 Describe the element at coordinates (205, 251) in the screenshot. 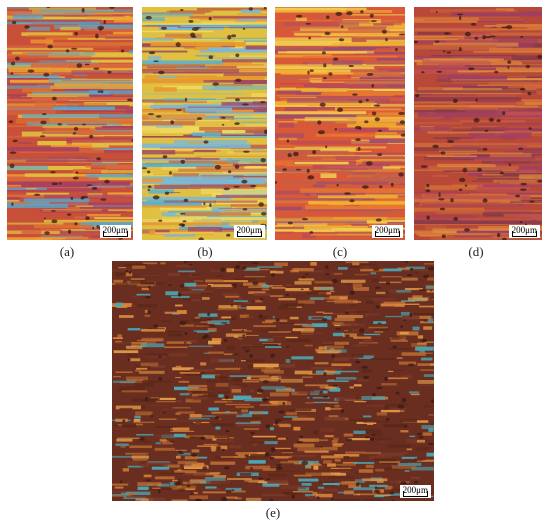

I see `caption-b: (b)` at that location.